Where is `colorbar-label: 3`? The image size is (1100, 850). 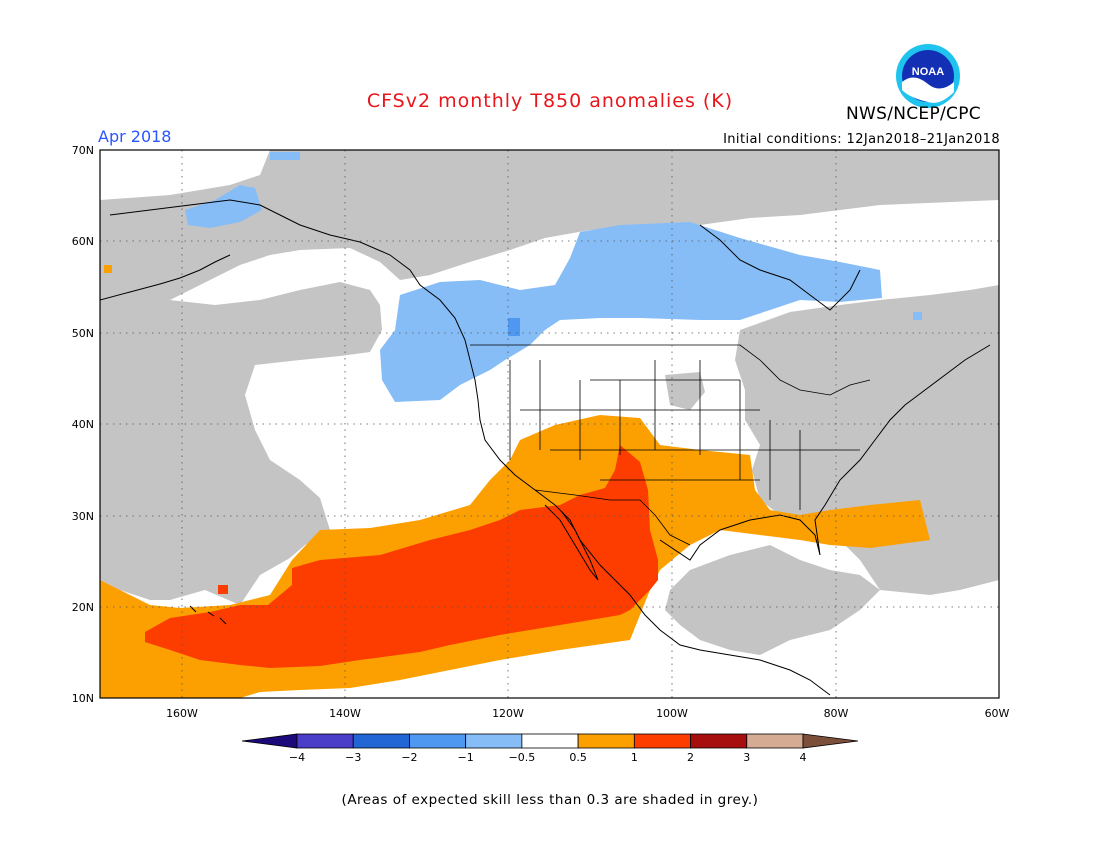
colorbar-label: 3 is located at coordinates (746, 757).